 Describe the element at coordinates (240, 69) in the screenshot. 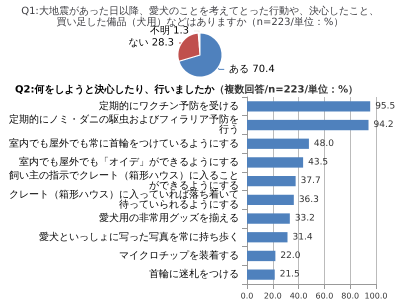

I see `slice-label: ある` at that location.